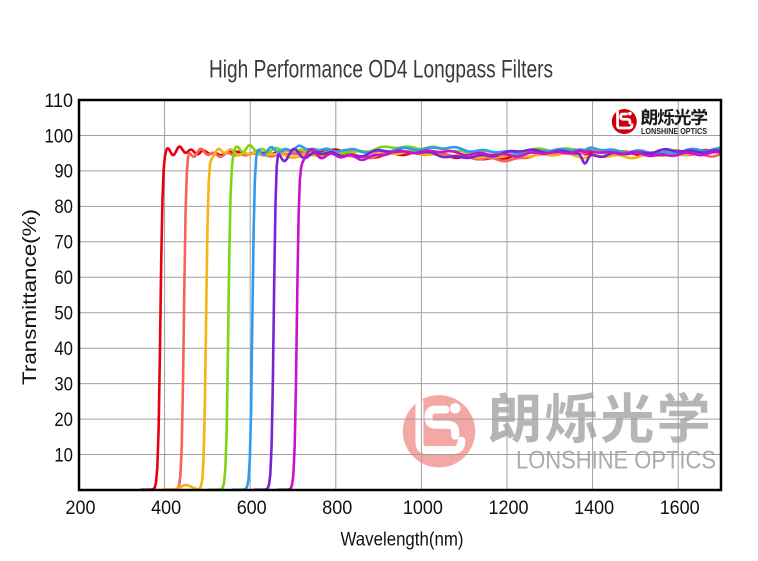 Image resolution: width=758 pixels, height=561 pixels. What do you see at coordinates (63, 384) in the screenshot?
I see `svg-text: 30` at bounding box center [63, 384].